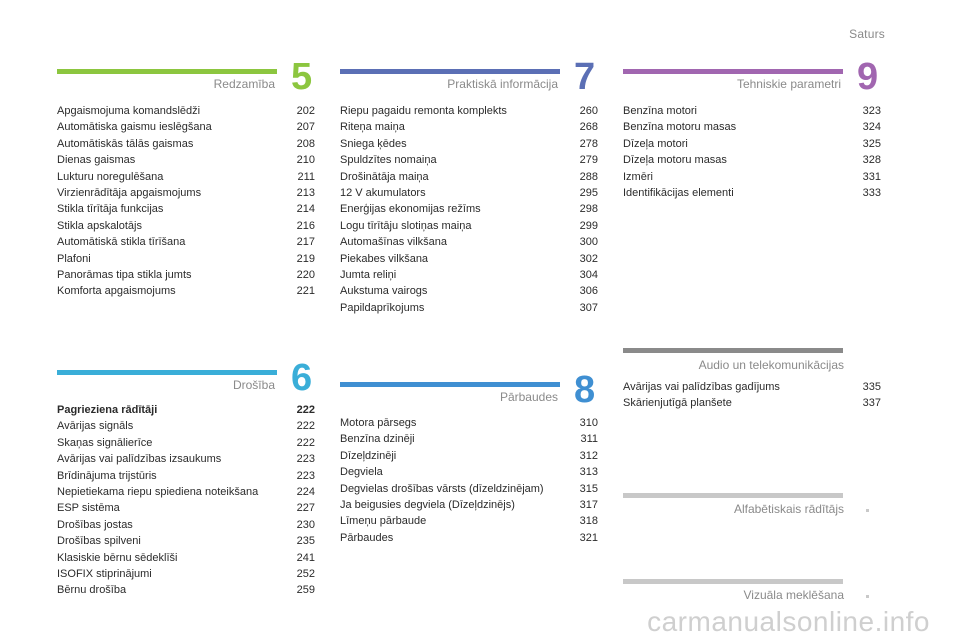  I want to click on section-number: 6, so click(302, 378).